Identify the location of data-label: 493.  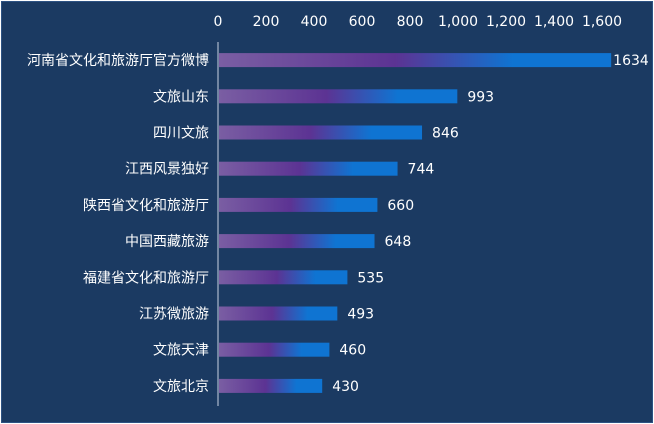
(360, 315).